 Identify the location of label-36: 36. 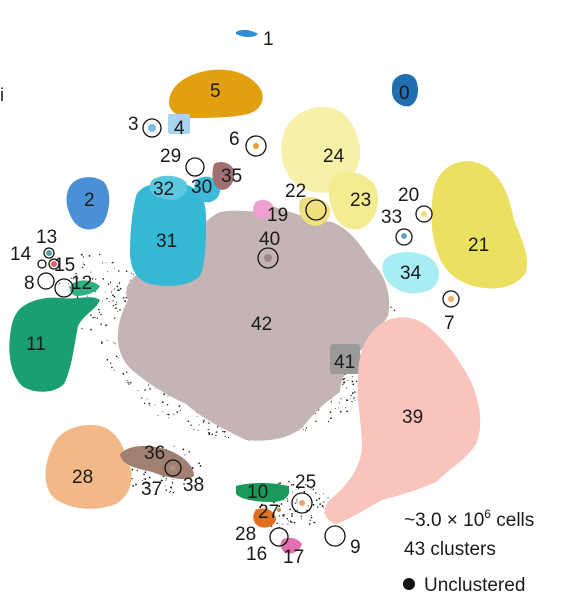
(154, 453).